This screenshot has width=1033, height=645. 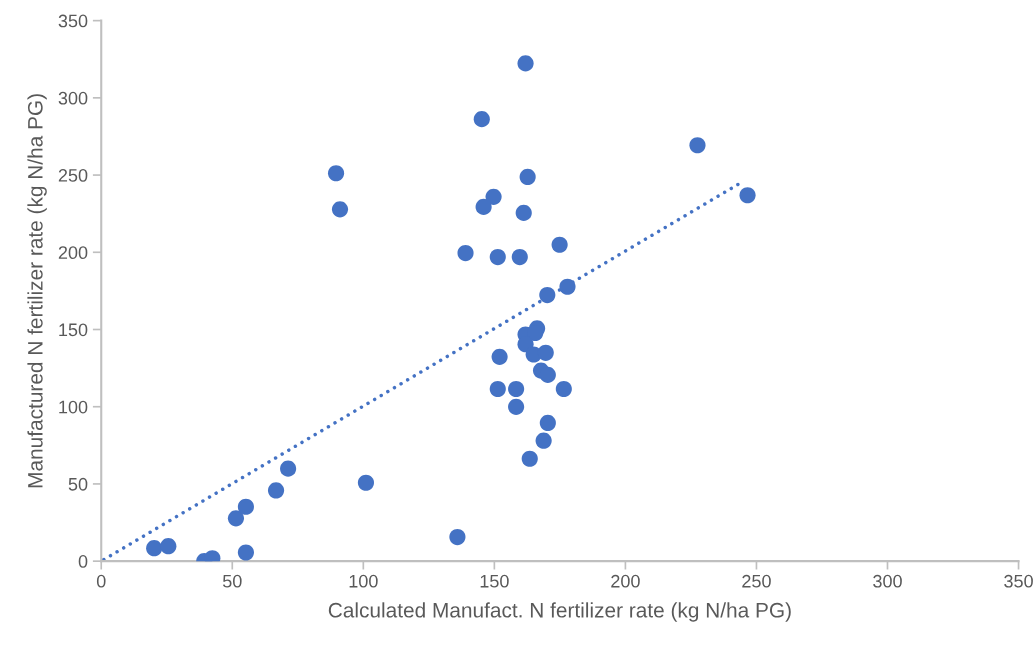 What do you see at coordinates (756, 581) in the screenshot?
I see `x-tick-label: 250` at bounding box center [756, 581].